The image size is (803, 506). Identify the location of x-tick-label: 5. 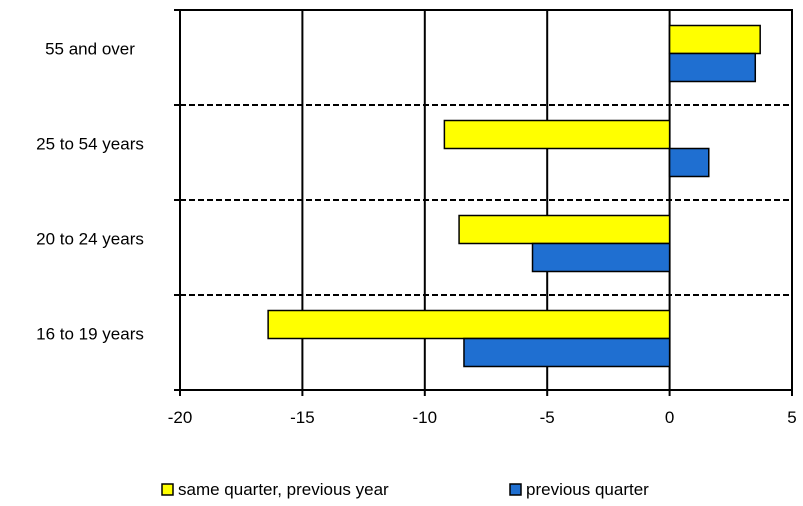
(791, 417).